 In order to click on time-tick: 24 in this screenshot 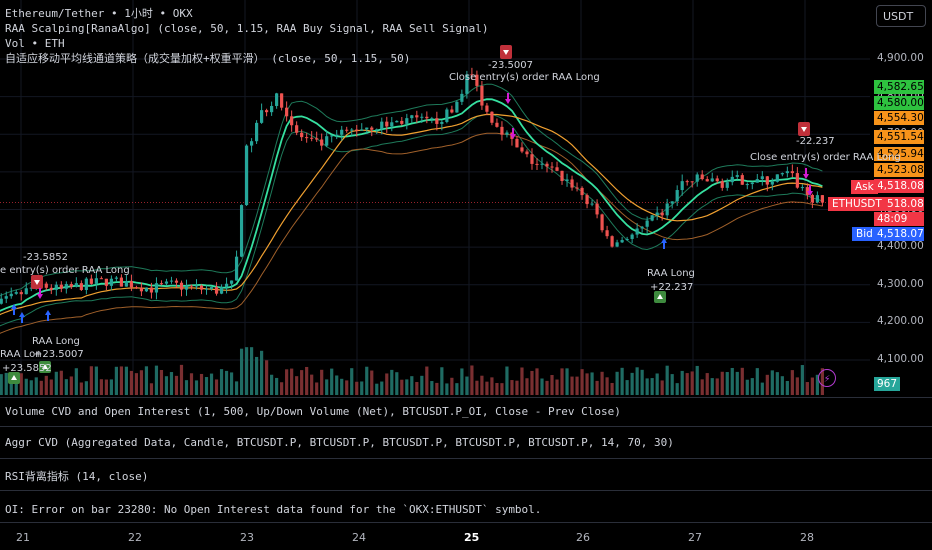, I will do `click(359, 537)`.